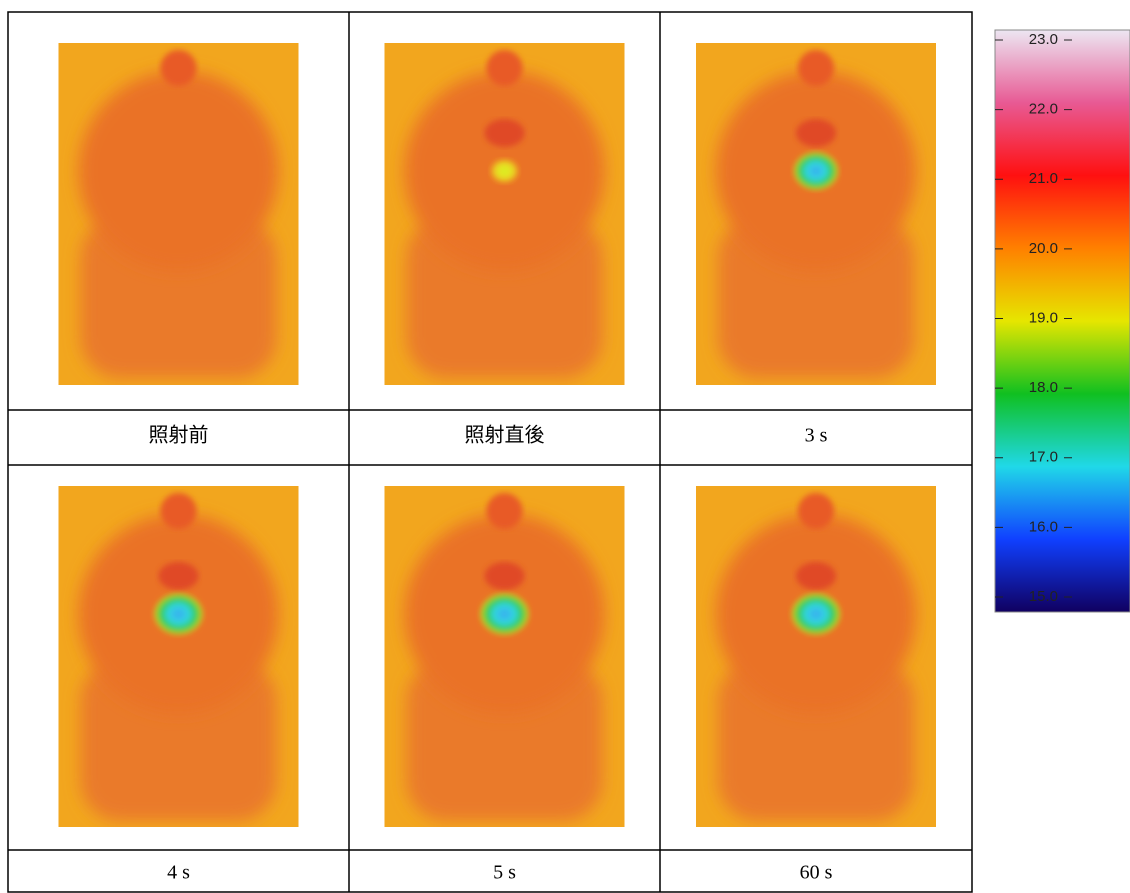 The width and height of the screenshot is (1130, 893). I want to click on colorbar-tick-label: 15.0, so click(1043, 596).